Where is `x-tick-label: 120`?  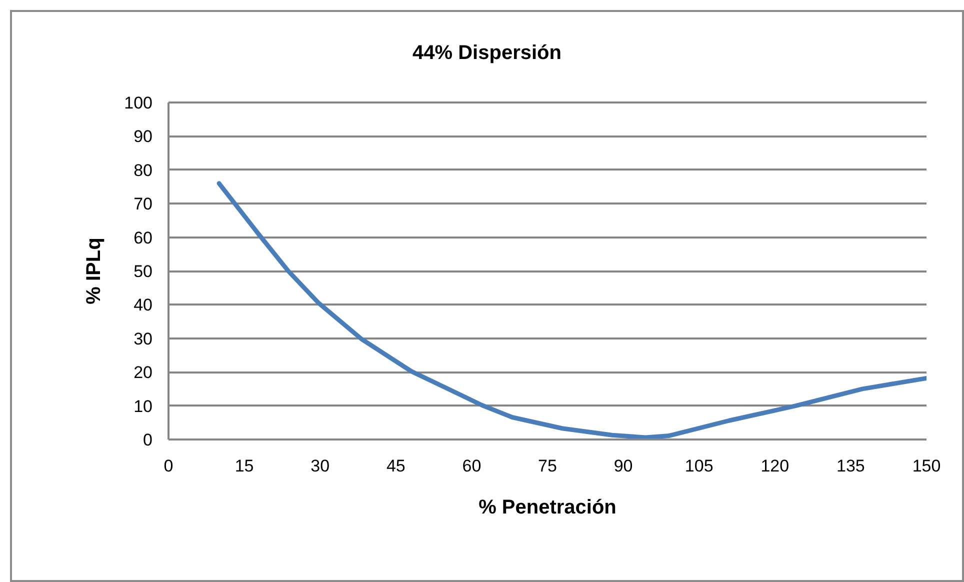
x-tick-label: 120 is located at coordinates (775, 466).